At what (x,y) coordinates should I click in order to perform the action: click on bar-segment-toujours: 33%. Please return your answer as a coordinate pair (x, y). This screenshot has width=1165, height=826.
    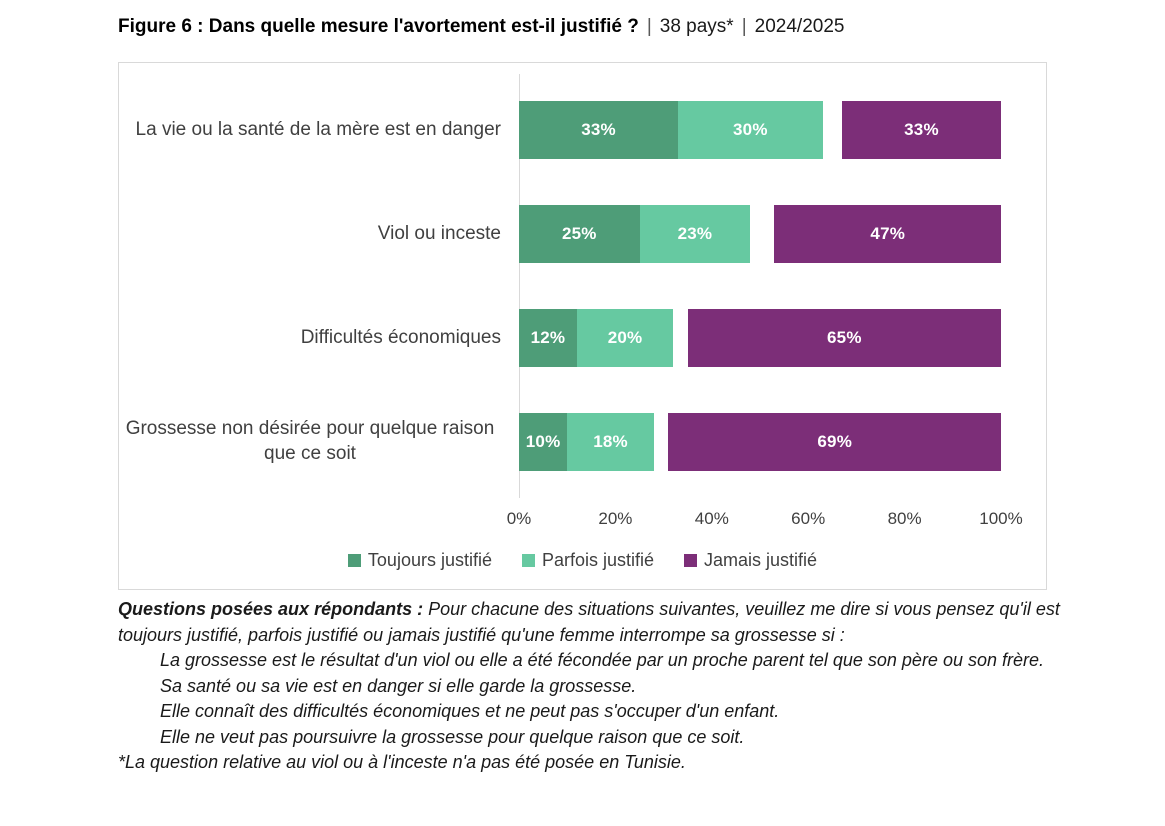
    Looking at the image, I should click on (599, 130).